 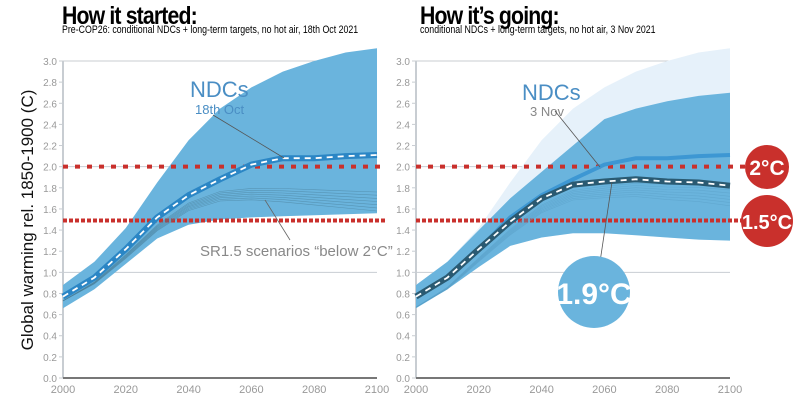 I want to click on 1-5c-badge-text: 1.5°C, so click(x=767, y=223).